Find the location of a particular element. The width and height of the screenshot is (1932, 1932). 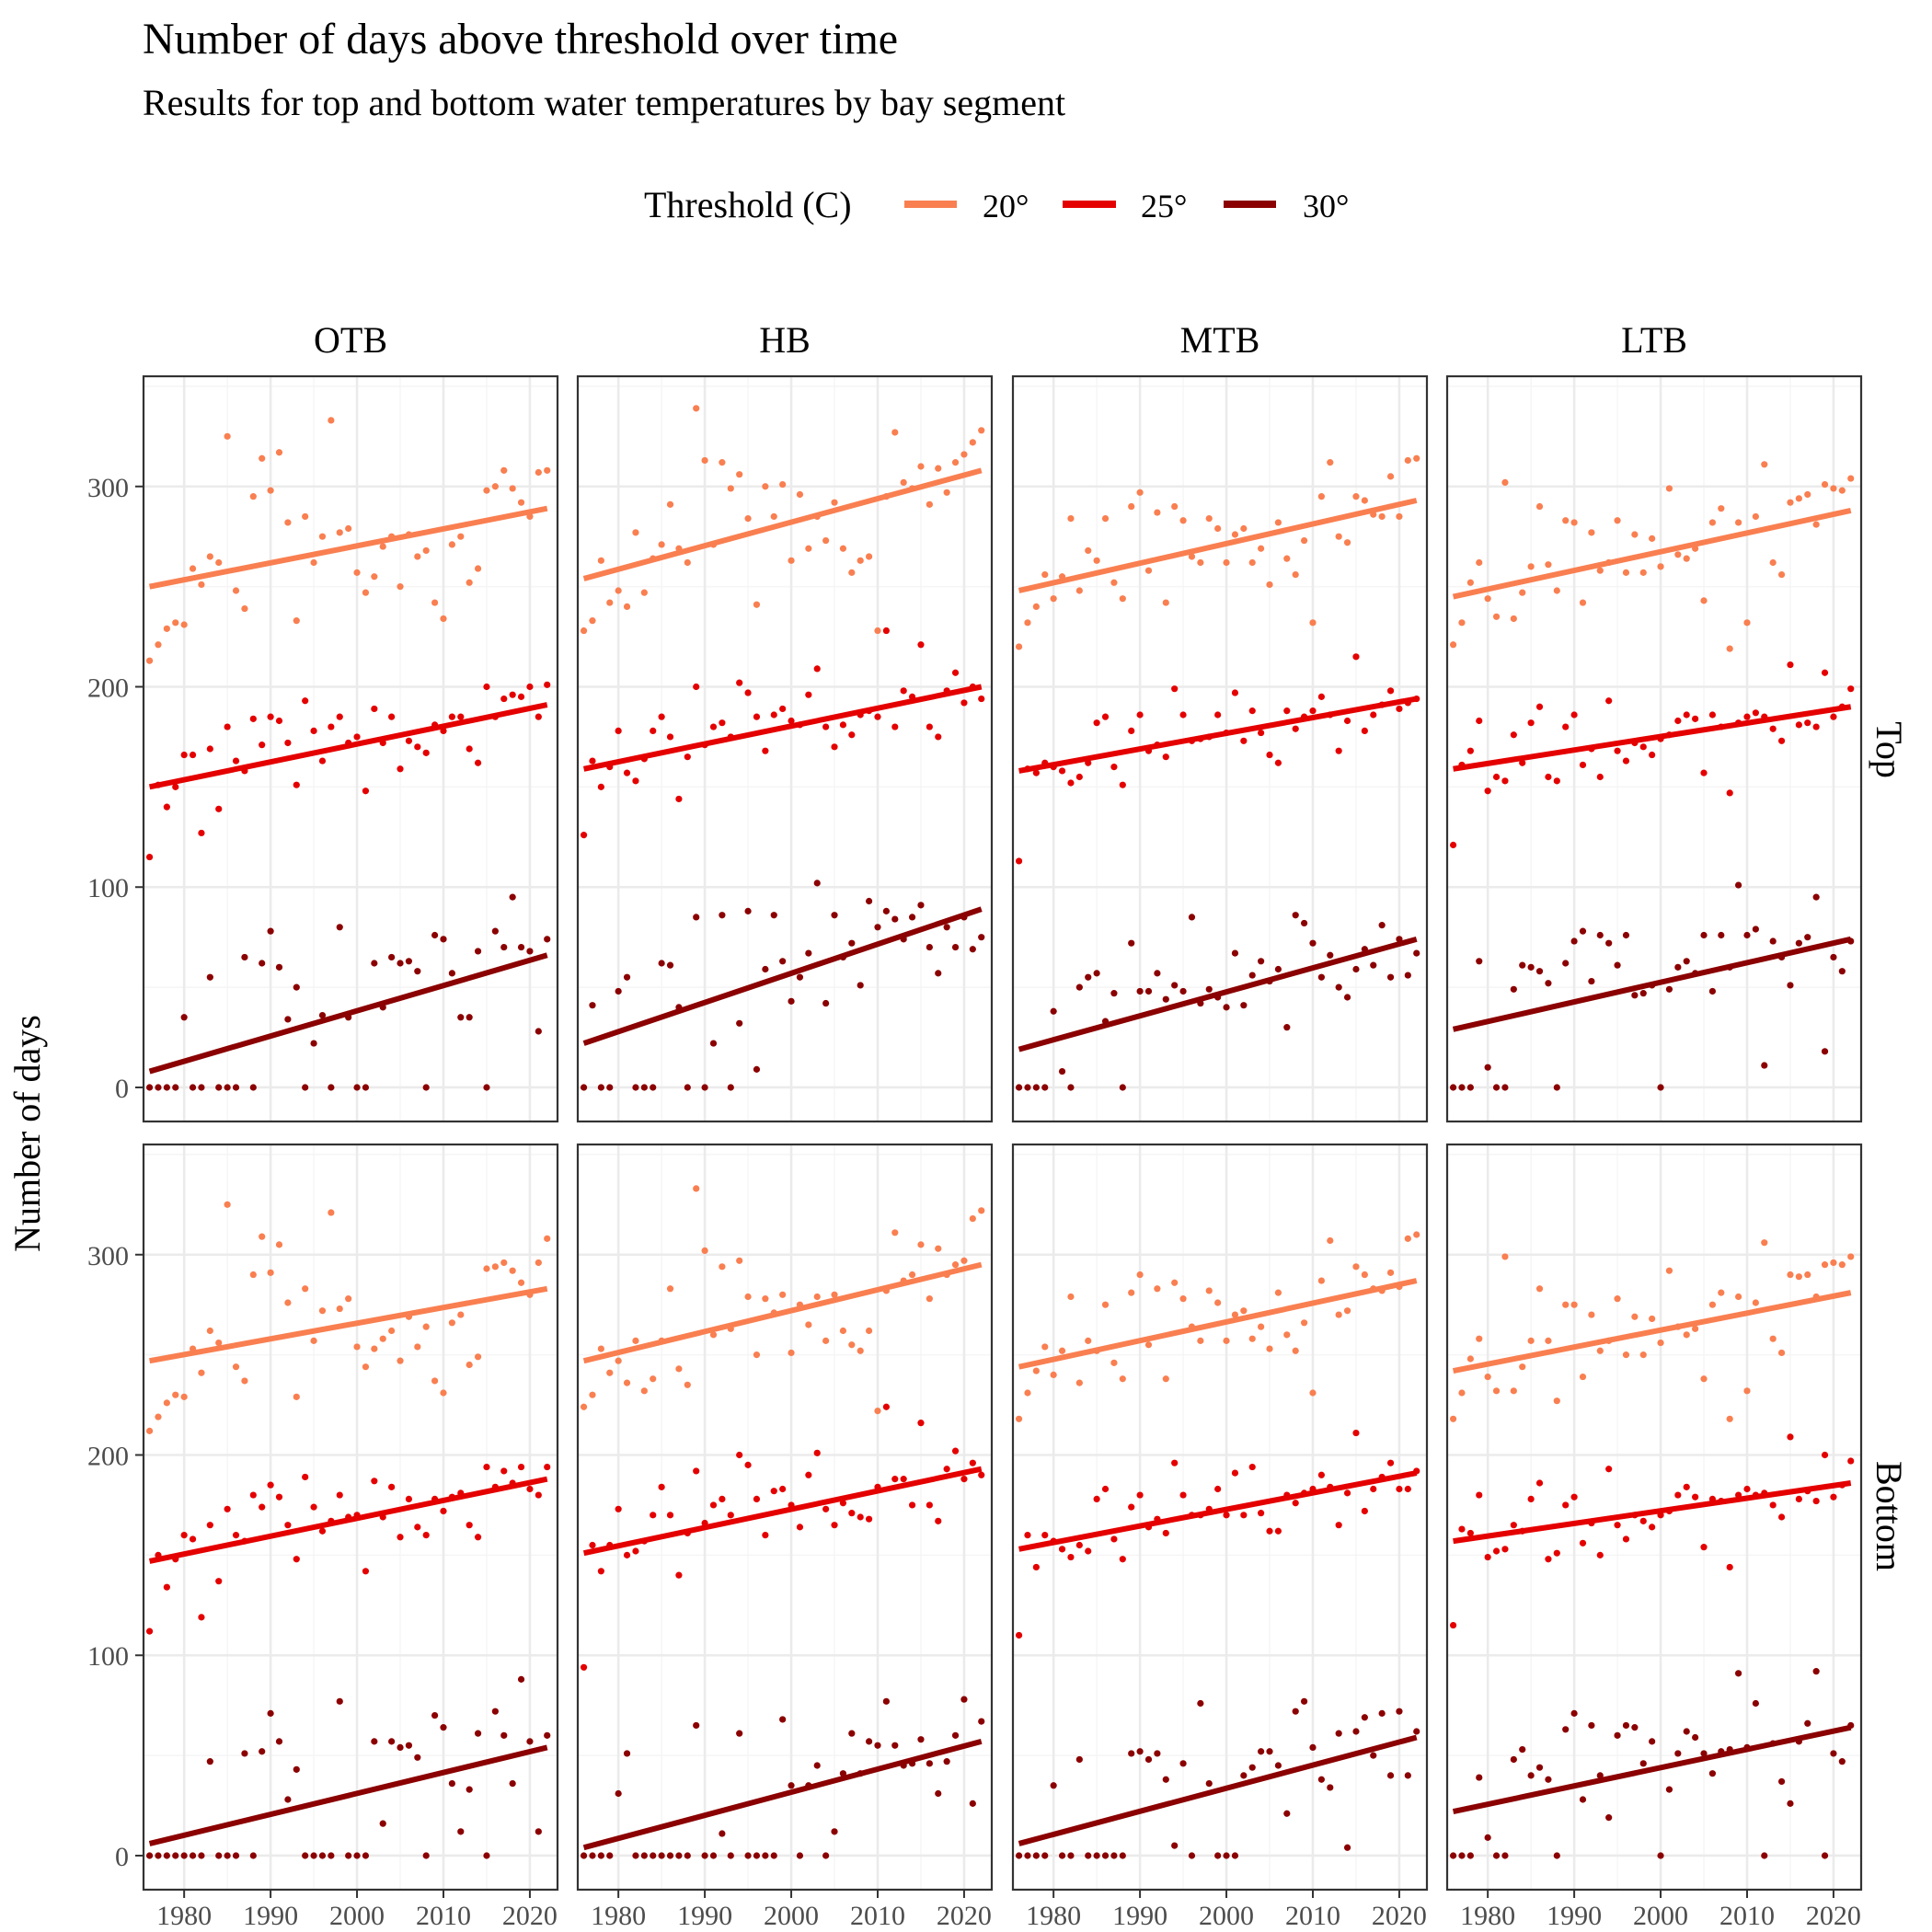

x-tick-label: 1990 is located at coordinates (270, 1916).